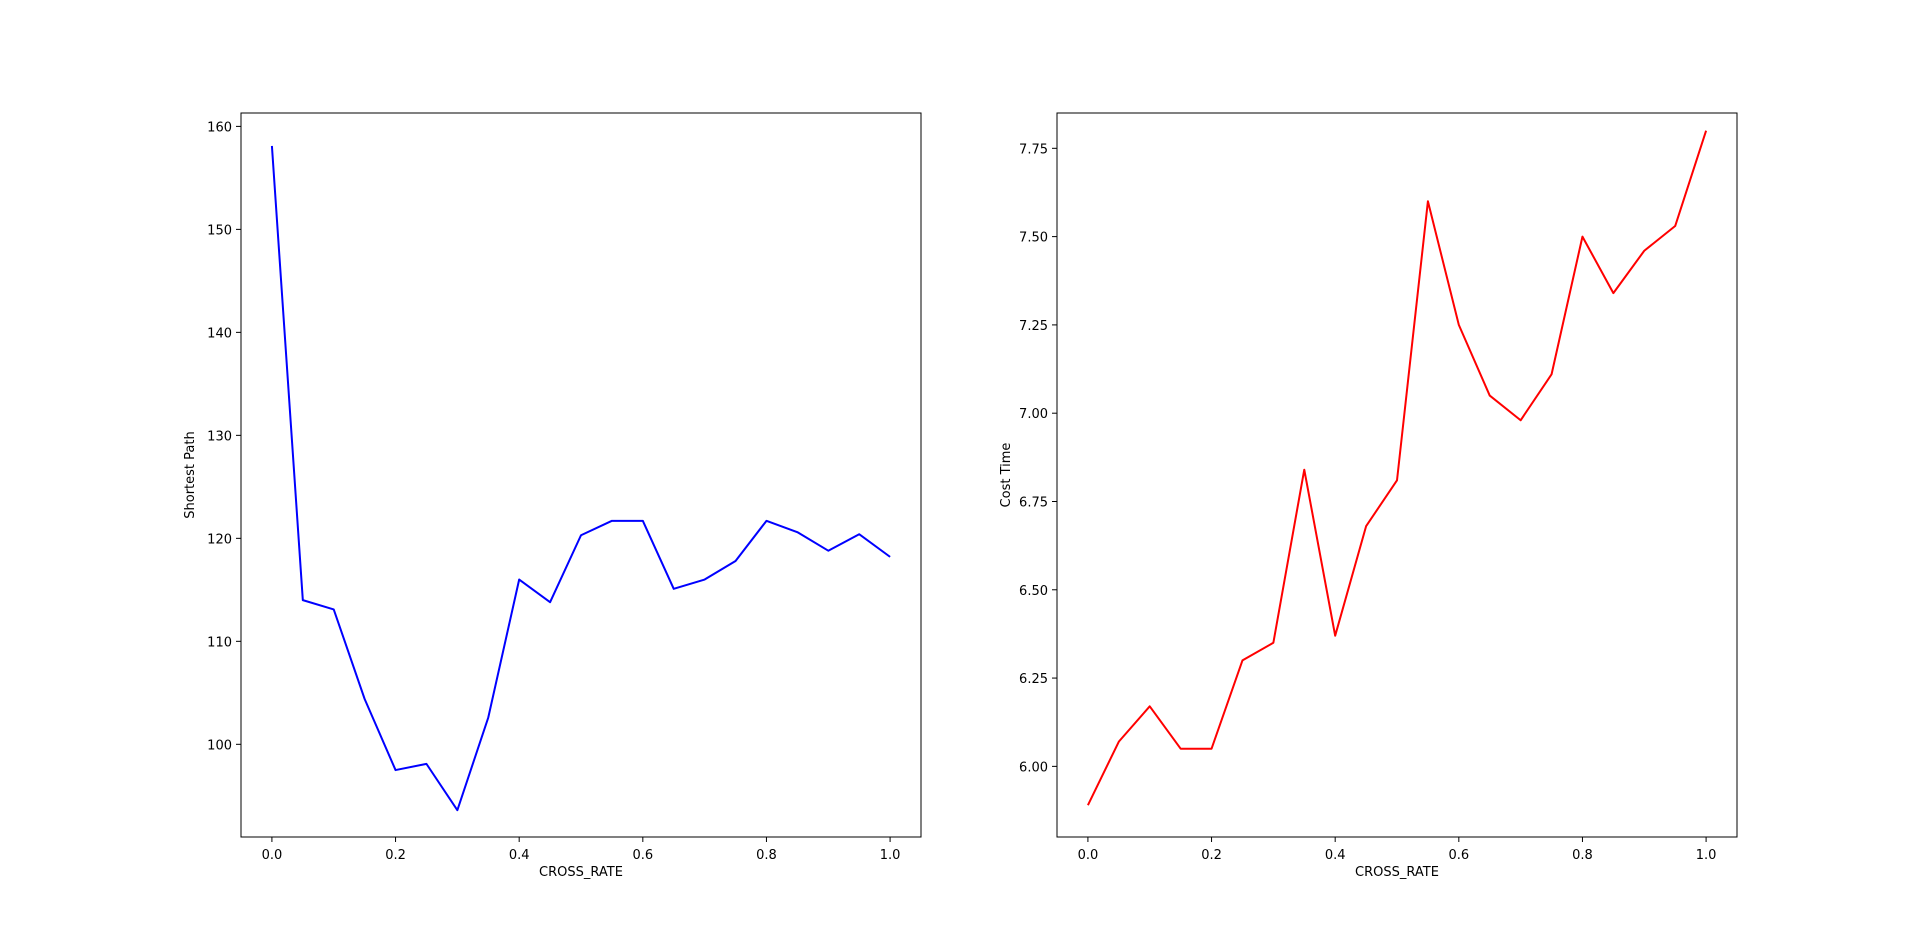 Image resolution: width=1920 pixels, height=941 pixels. Describe the element at coordinates (1211, 855) in the screenshot. I see `right-x-tick-label: 0.2` at that location.